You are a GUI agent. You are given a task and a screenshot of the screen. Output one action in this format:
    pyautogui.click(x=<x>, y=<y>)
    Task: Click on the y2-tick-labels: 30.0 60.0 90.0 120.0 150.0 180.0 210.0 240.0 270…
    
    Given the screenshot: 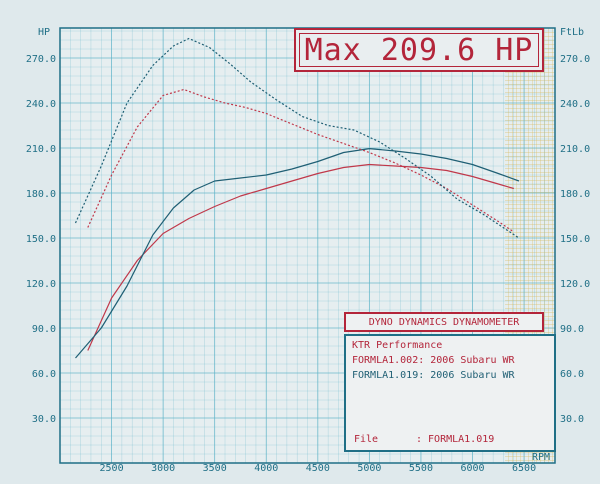 What is the action you would take?
    pyautogui.click(x=575, y=239)
    